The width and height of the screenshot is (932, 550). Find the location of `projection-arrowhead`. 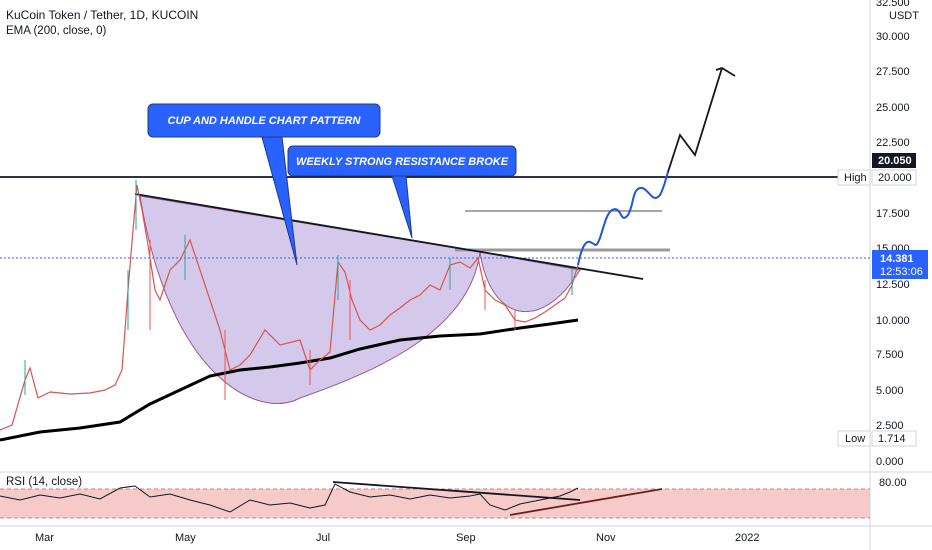

projection-arrowhead is located at coordinates (725, 72).